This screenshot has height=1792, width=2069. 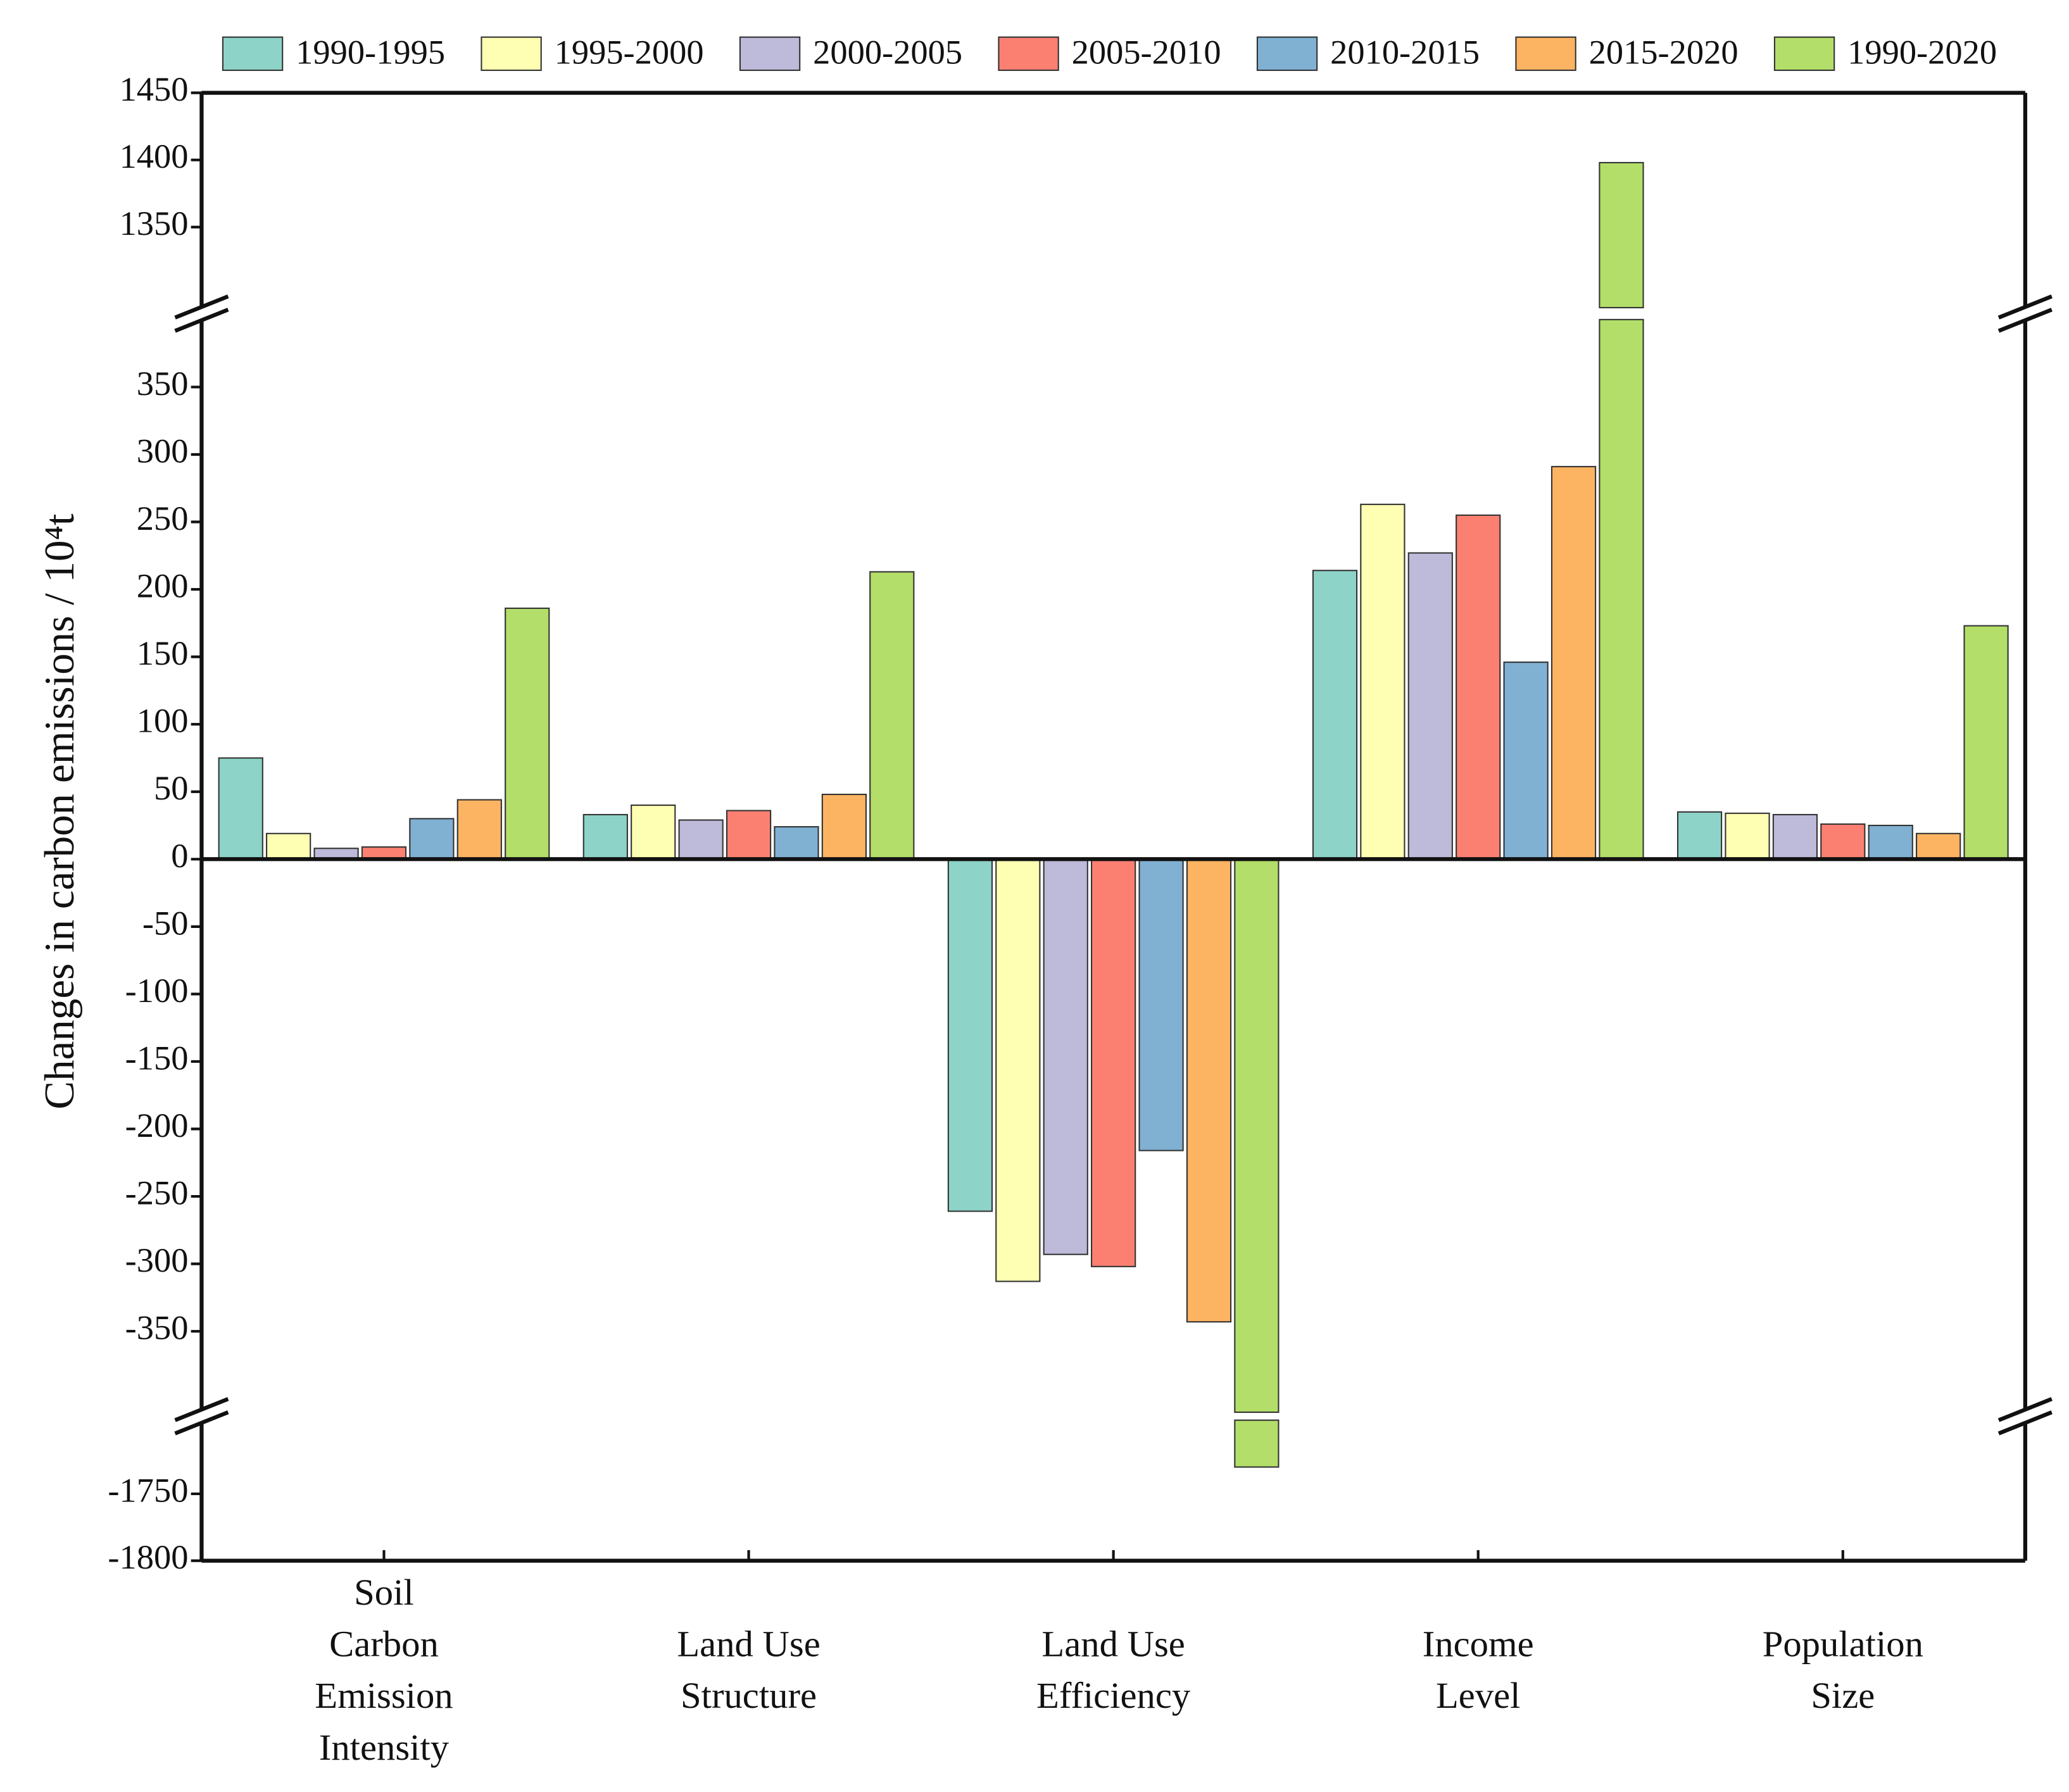 I want to click on y-tick-label: -1800, so click(x=148, y=1557).